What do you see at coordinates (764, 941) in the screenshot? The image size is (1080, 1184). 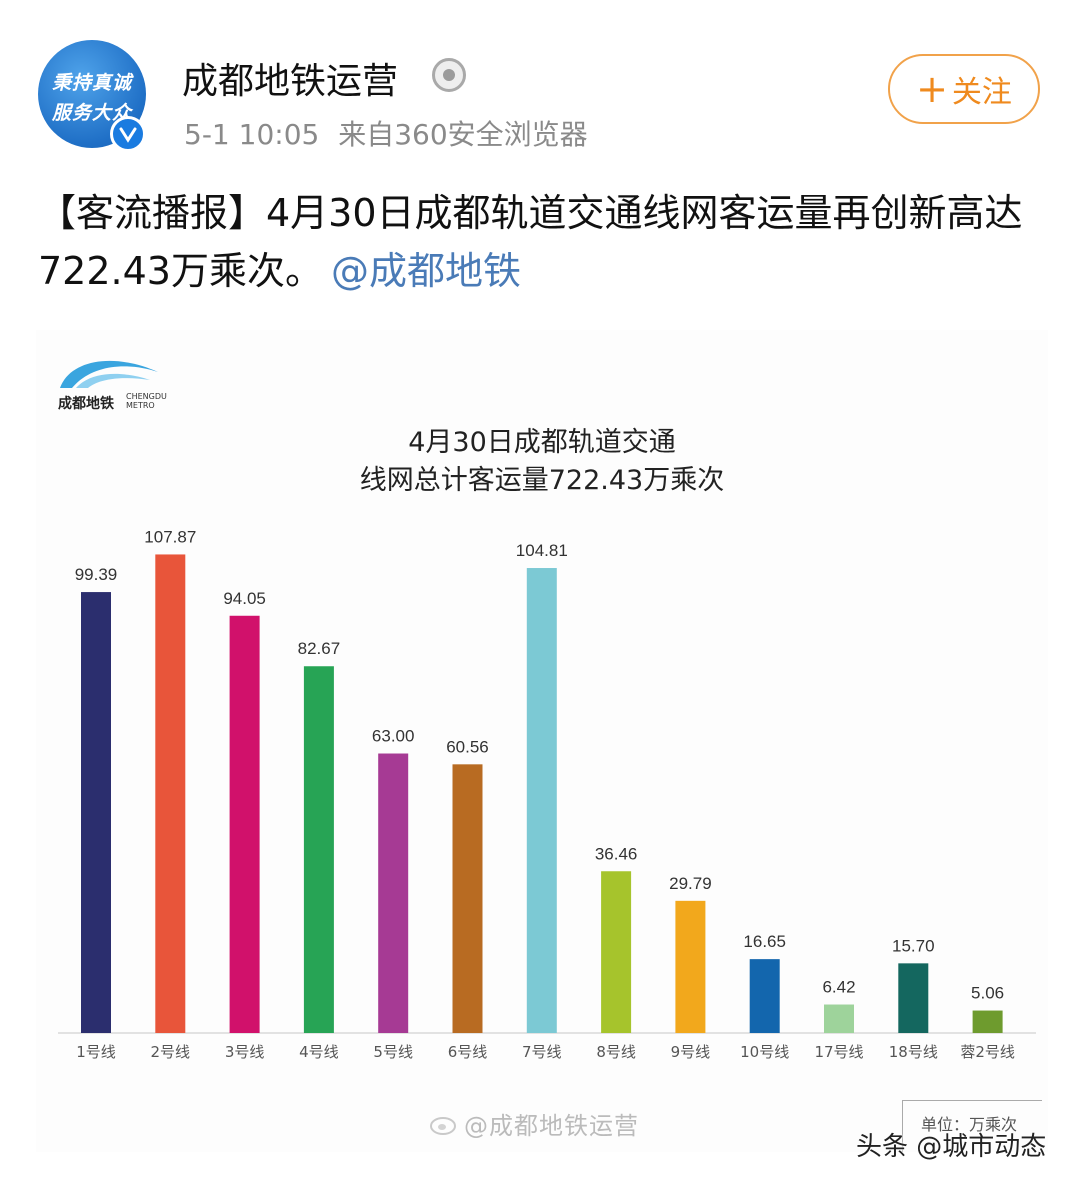 I see `value-label: 16.65` at bounding box center [764, 941].